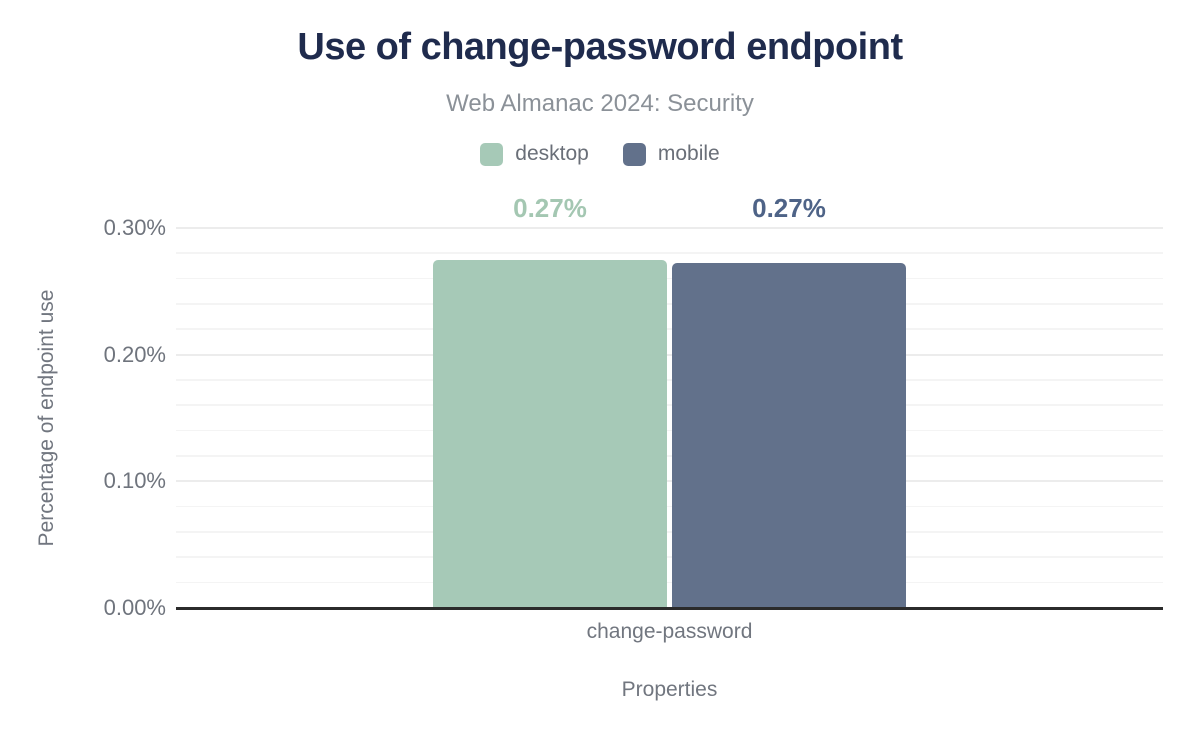 Image resolution: width=1200 pixels, height=742 pixels. I want to click on x-axis-tick-label: change-password, so click(669, 631).